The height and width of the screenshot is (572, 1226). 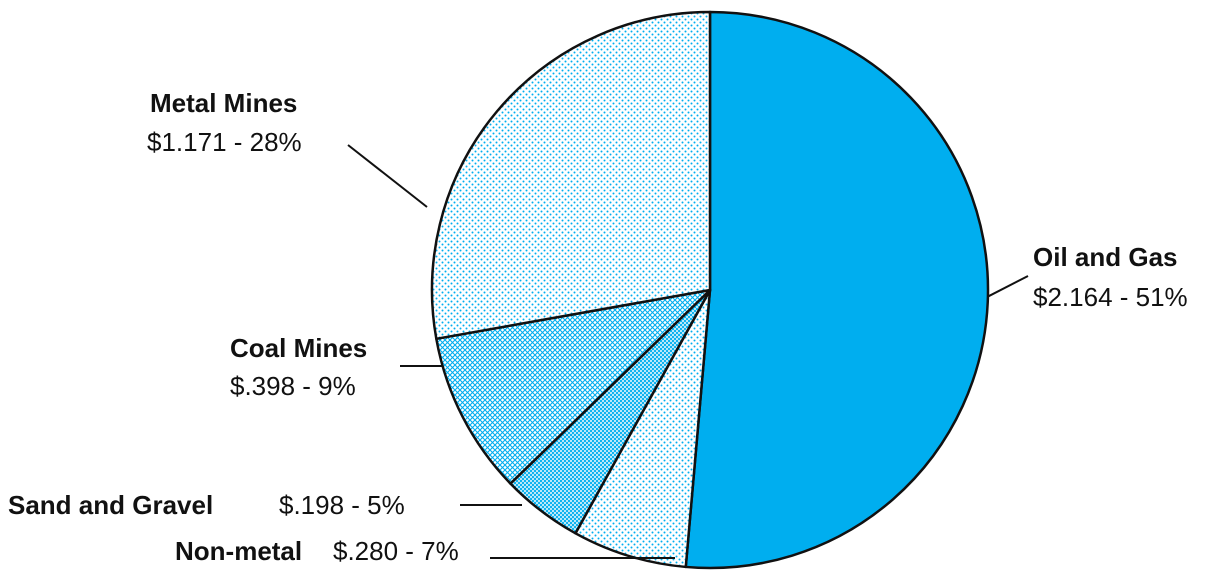 I want to click on value-sand-and-gravel: $.198 - 5%, so click(x=342, y=505).